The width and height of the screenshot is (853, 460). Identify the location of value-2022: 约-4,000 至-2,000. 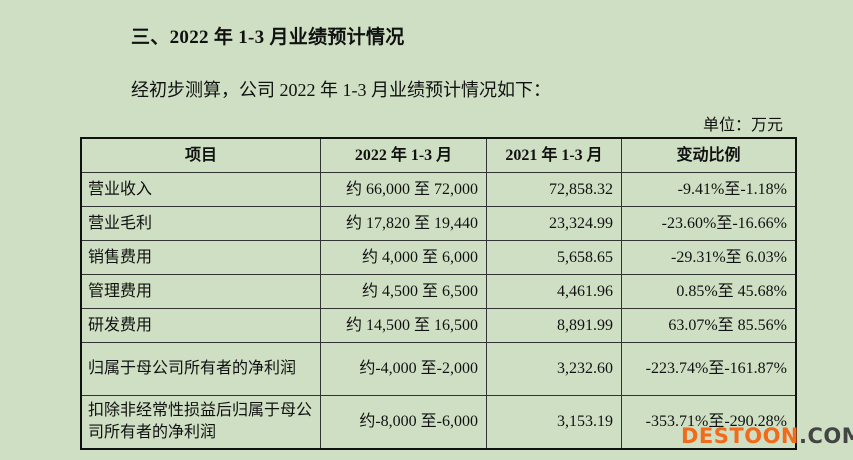
(403, 369).